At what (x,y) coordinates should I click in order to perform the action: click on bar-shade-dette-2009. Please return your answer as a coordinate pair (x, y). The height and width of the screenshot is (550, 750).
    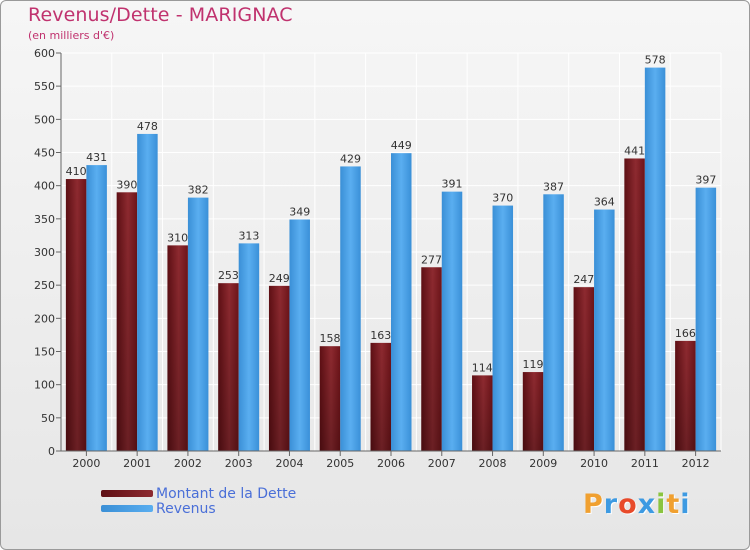
    Looking at the image, I should click on (533, 411).